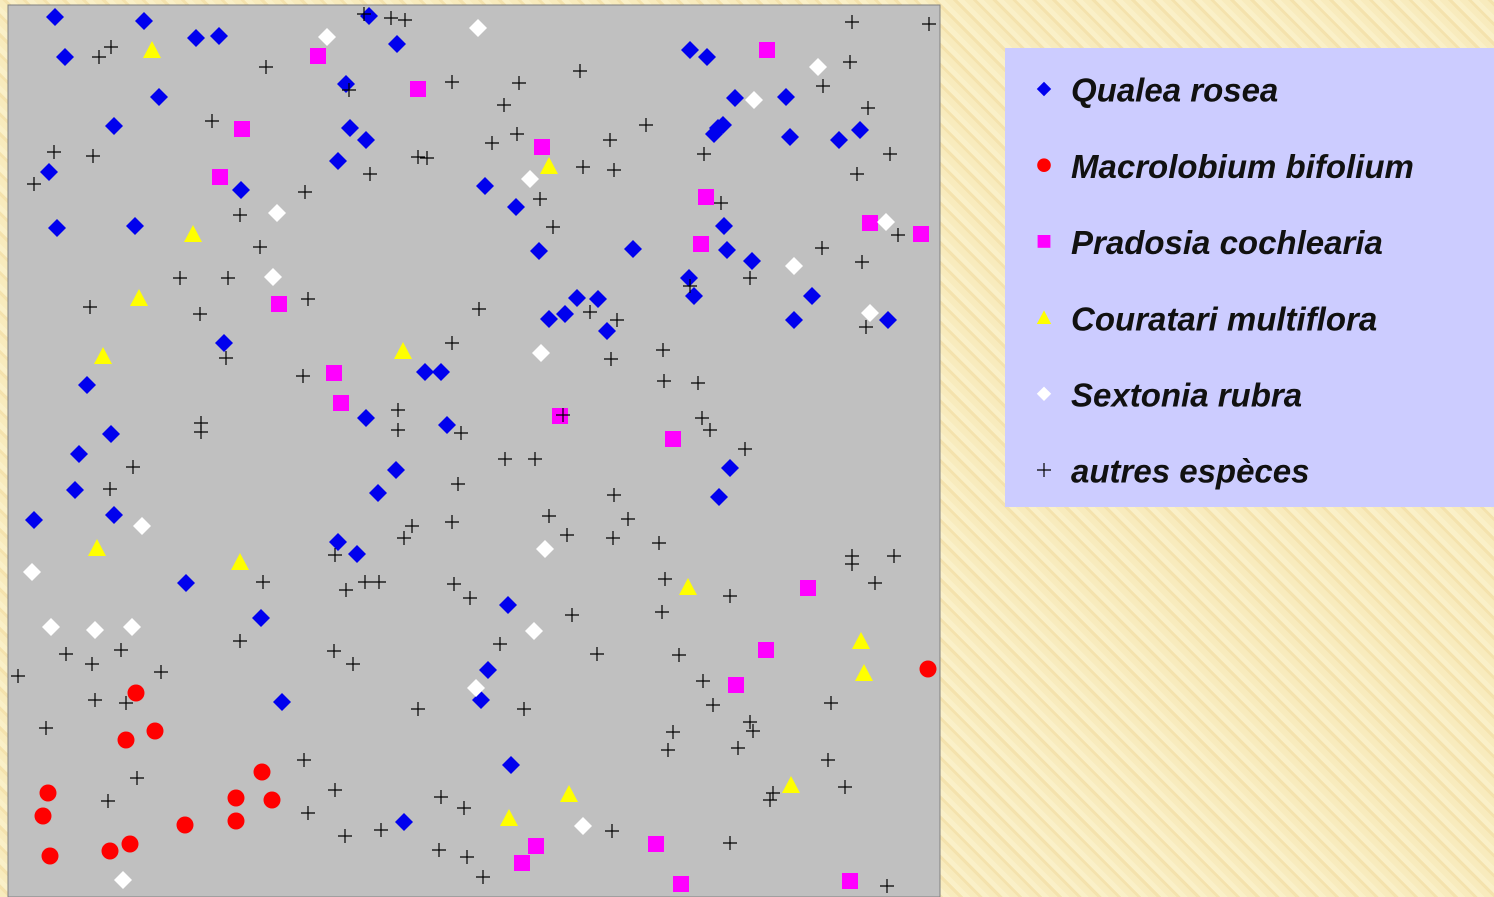  Describe the element at coordinates (1227, 242) in the screenshot. I see `legend-label: Pradosia cochlearia` at that location.